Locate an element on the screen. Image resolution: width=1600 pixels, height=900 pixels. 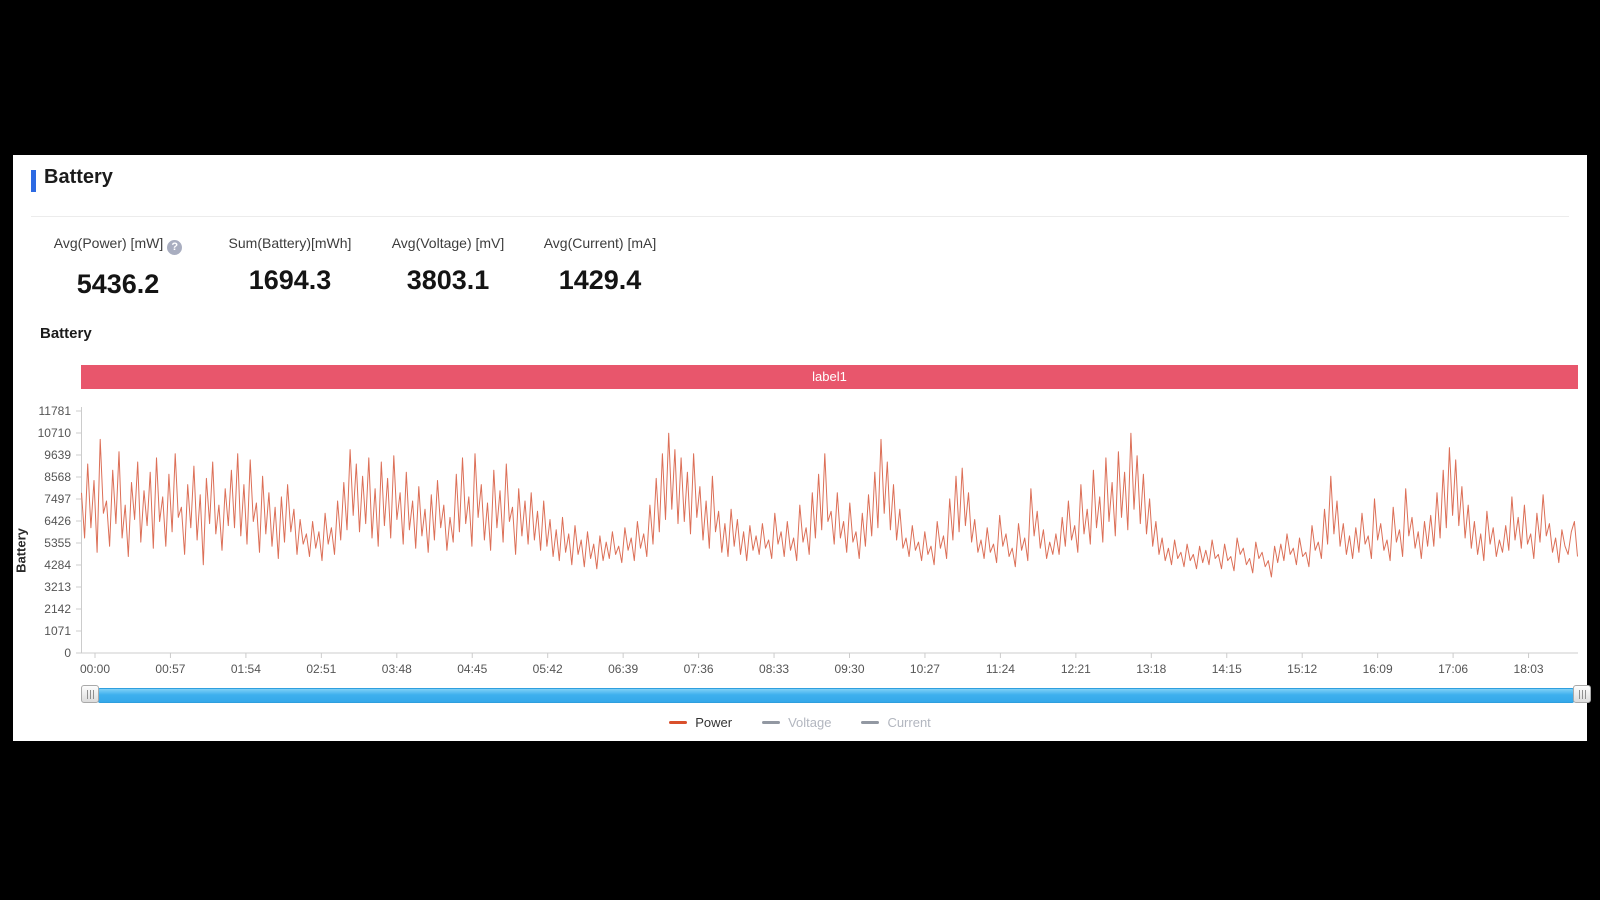
y-axis-name: Battery is located at coordinates (21, 550).